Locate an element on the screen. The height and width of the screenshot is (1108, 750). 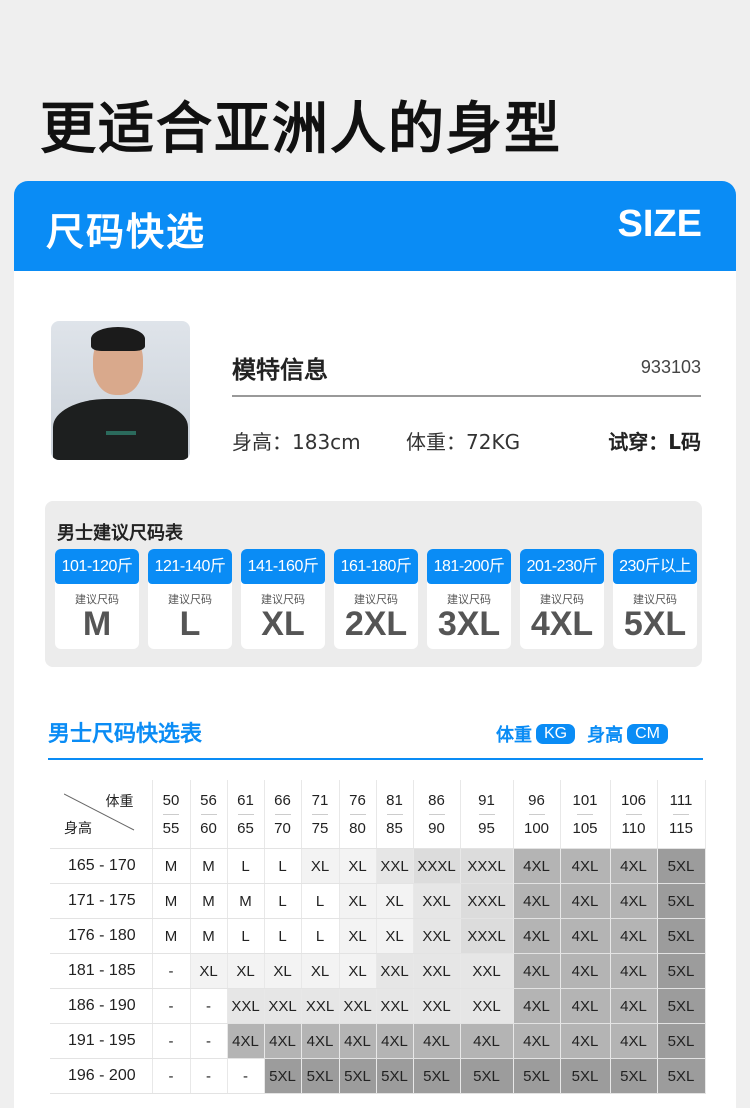
suggested-size-value: 2XL is located at coordinates (376, 624).